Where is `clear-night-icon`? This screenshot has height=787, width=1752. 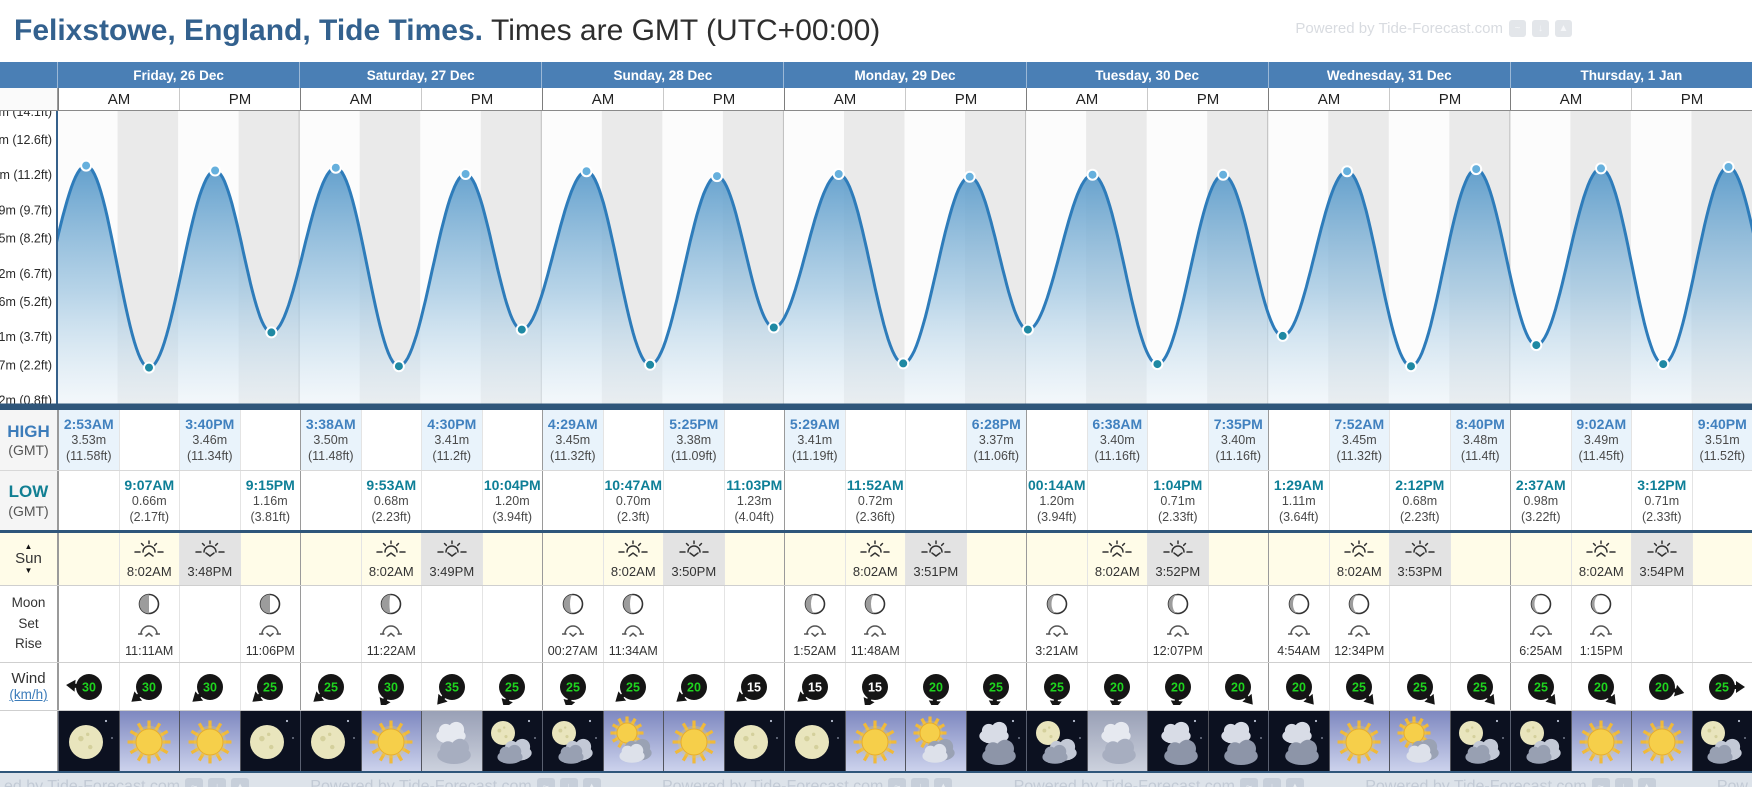 clear-night-icon is located at coordinates (814, 741).